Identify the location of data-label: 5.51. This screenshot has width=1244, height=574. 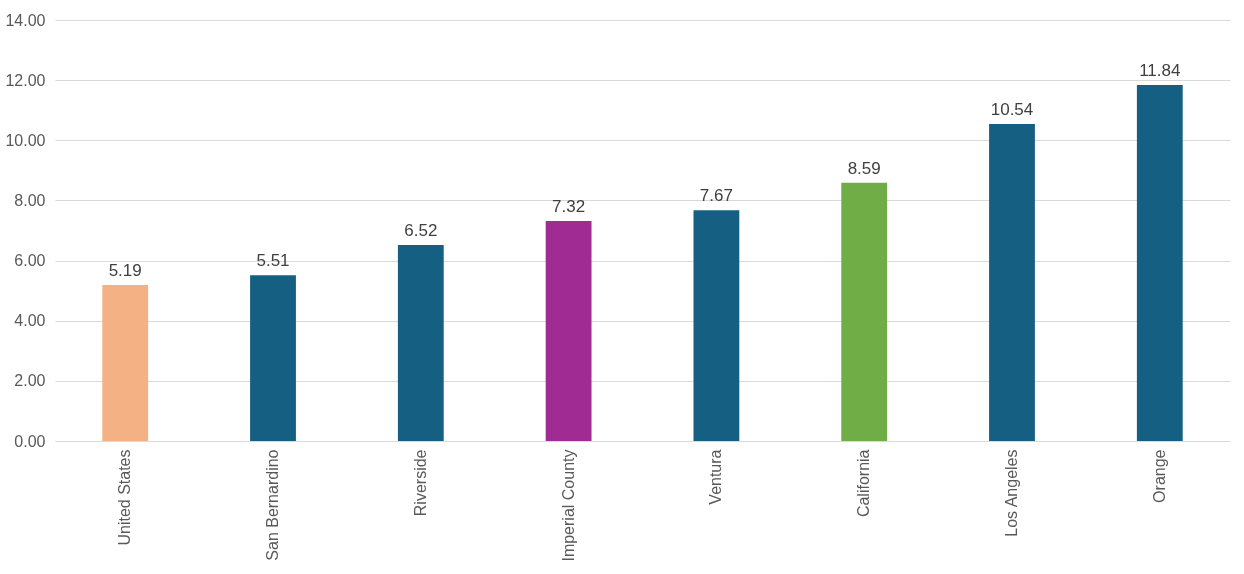
(273, 261).